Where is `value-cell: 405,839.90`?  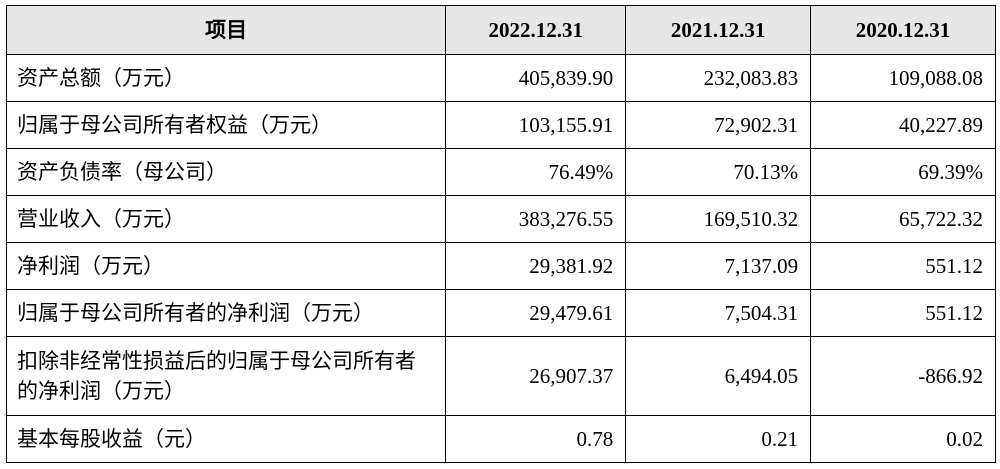 value-cell: 405,839.90 is located at coordinates (536, 78).